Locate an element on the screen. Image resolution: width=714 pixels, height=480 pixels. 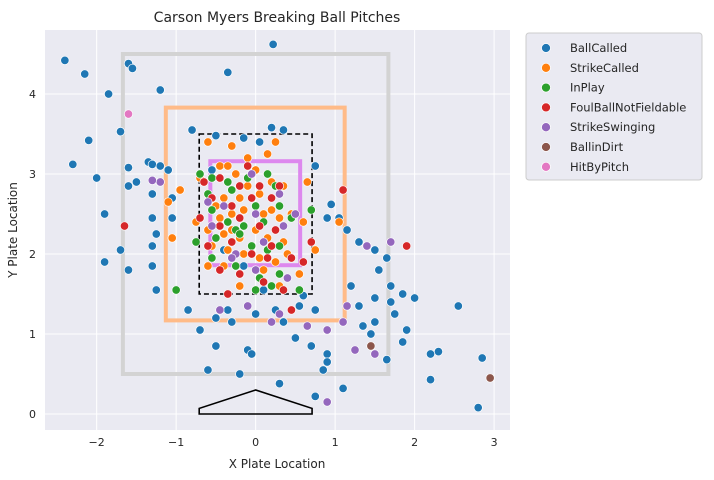
legend-label: StrikeSwinging is located at coordinates (612, 127).